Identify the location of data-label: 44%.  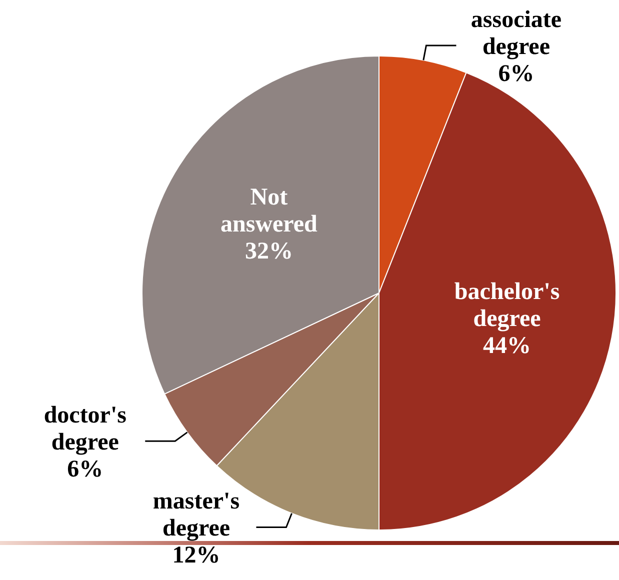
(507, 345).